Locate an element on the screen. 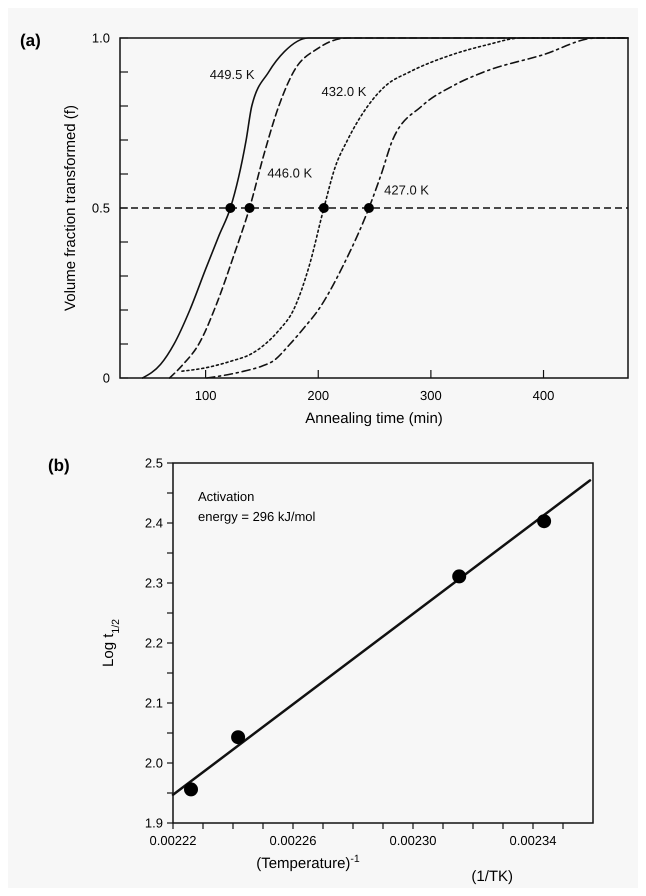  x-tick-label: 400 is located at coordinates (543, 395).